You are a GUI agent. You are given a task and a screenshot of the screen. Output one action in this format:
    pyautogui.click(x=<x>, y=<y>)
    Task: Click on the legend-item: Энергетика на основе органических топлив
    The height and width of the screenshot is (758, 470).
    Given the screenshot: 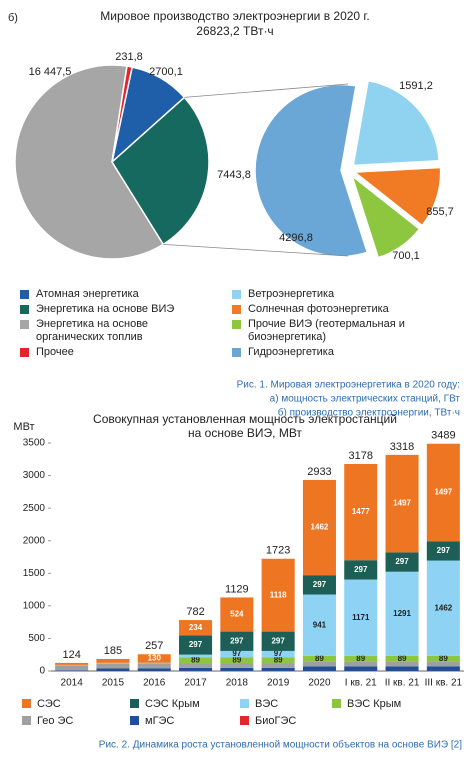 What is the action you would take?
    pyautogui.click(x=110, y=331)
    